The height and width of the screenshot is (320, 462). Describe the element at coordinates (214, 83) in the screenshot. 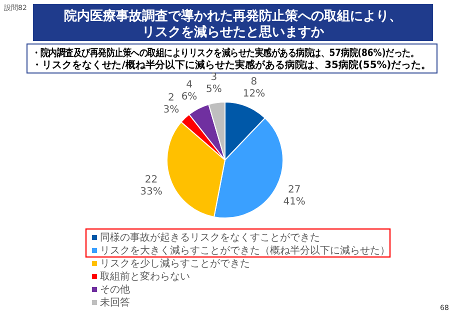

I see `data-label: 3 5%` at that location.